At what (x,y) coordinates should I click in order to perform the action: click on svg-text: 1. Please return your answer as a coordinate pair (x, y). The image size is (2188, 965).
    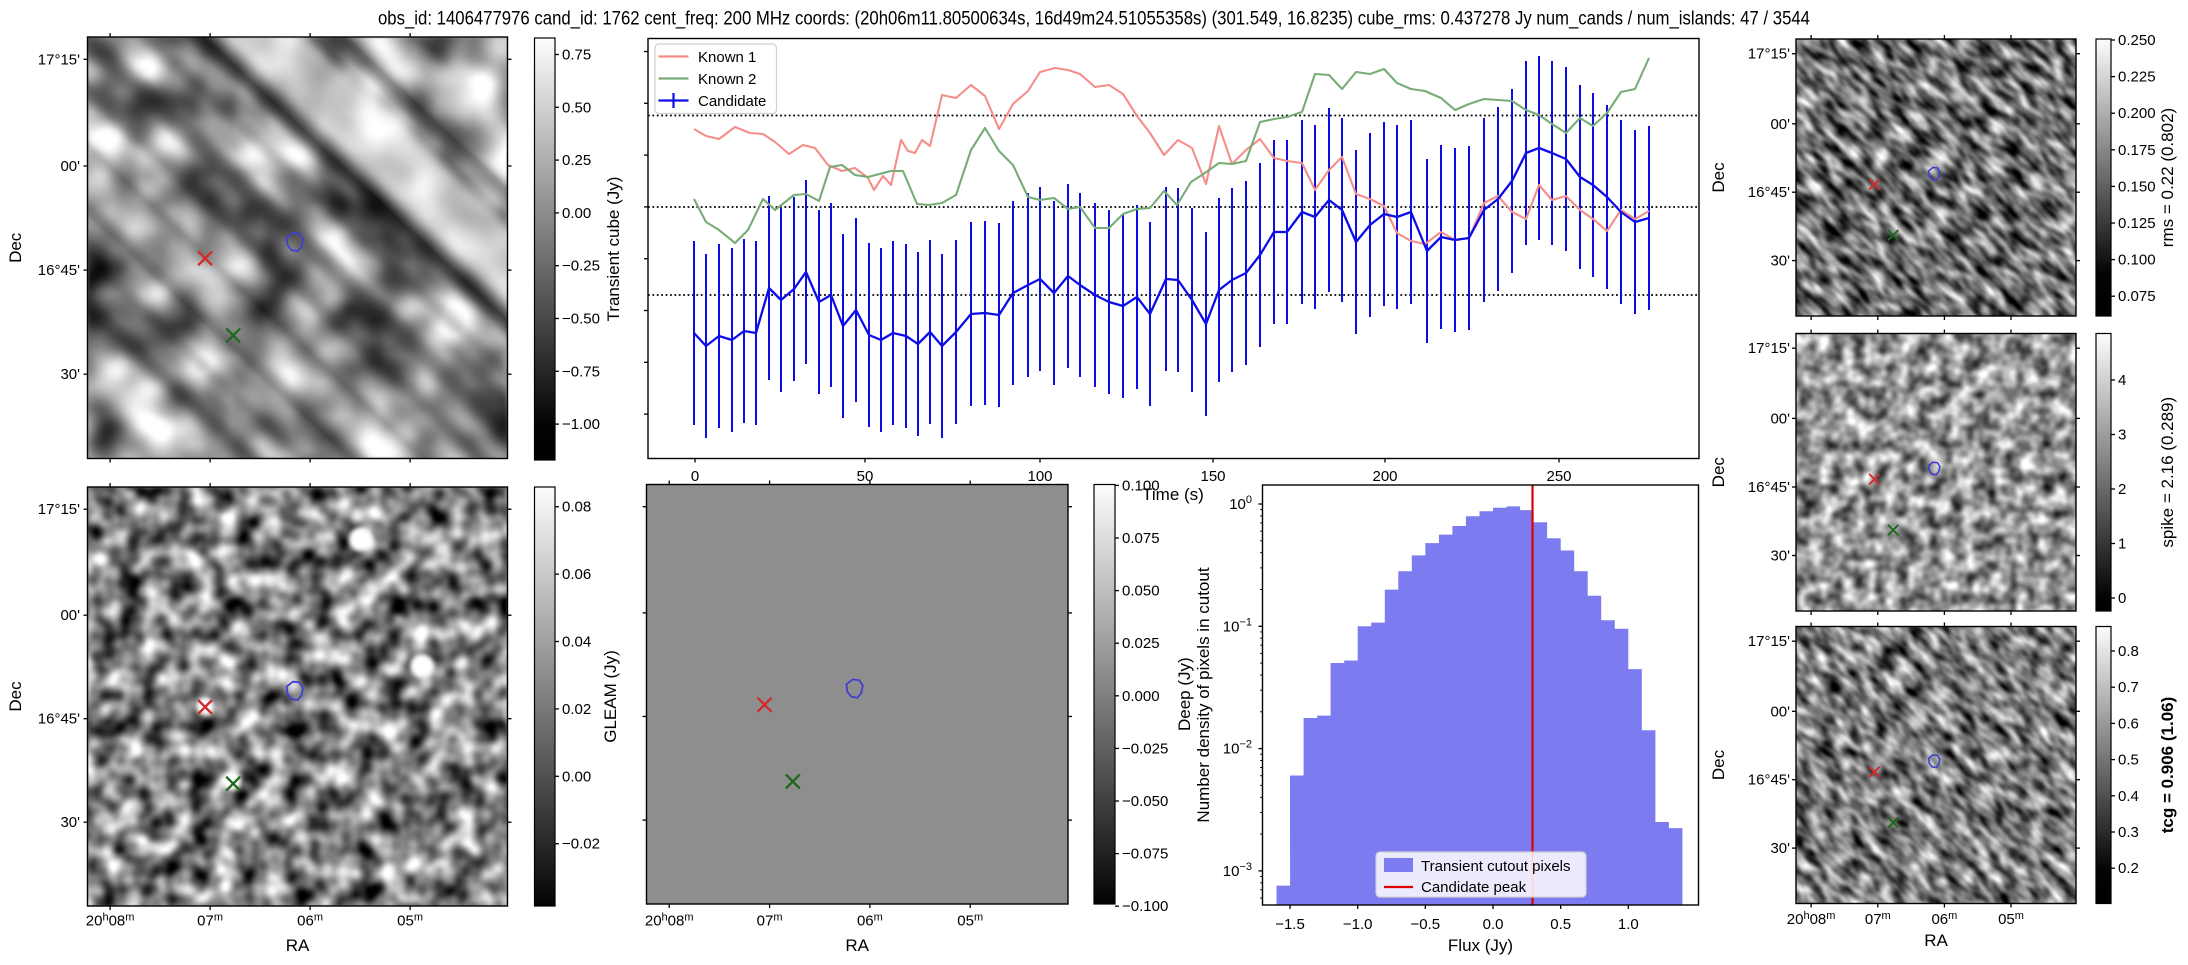
    Looking at the image, I should click on (2122, 544).